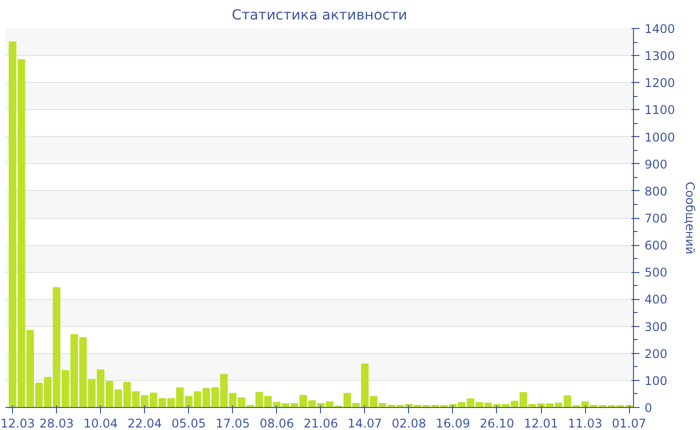 Image resolution: width=700 pixels, height=430 pixels. I want to click on y-tick-label: 1200, so click(660, 83).